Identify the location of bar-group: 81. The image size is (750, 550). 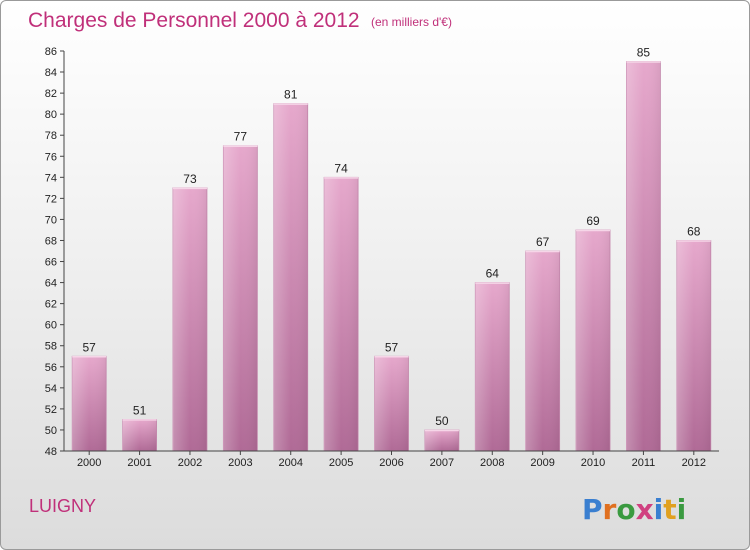
(291, 270).